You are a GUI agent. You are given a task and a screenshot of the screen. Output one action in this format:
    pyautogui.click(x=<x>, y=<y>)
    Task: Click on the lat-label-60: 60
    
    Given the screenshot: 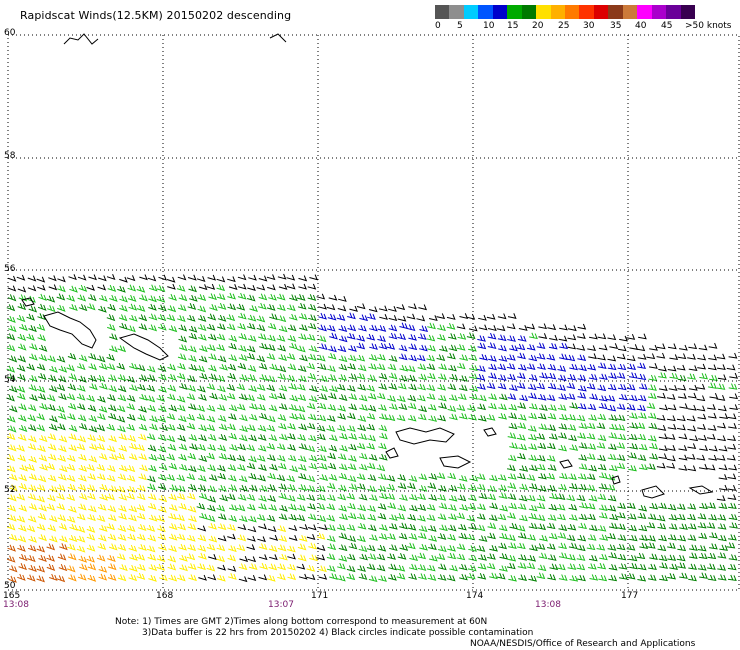 What is the action you would take?
    pyautogui.click(x=10, y=33)
    